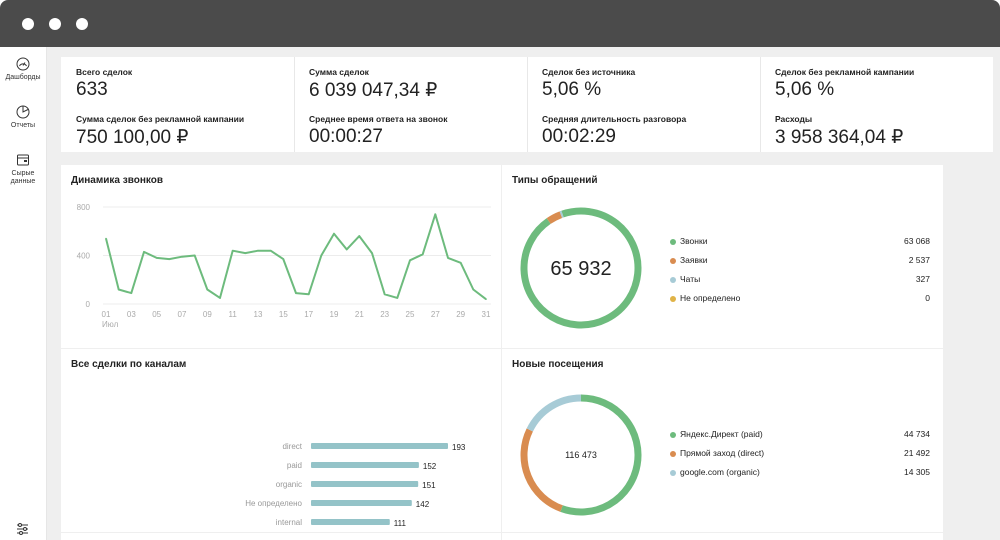 The width and height of the screenshot is (1000, 540). Describe the element at coordinates (845, 72) in the screenshot. I see `kpi-label: Сделок без рекламной кампании` at that location.